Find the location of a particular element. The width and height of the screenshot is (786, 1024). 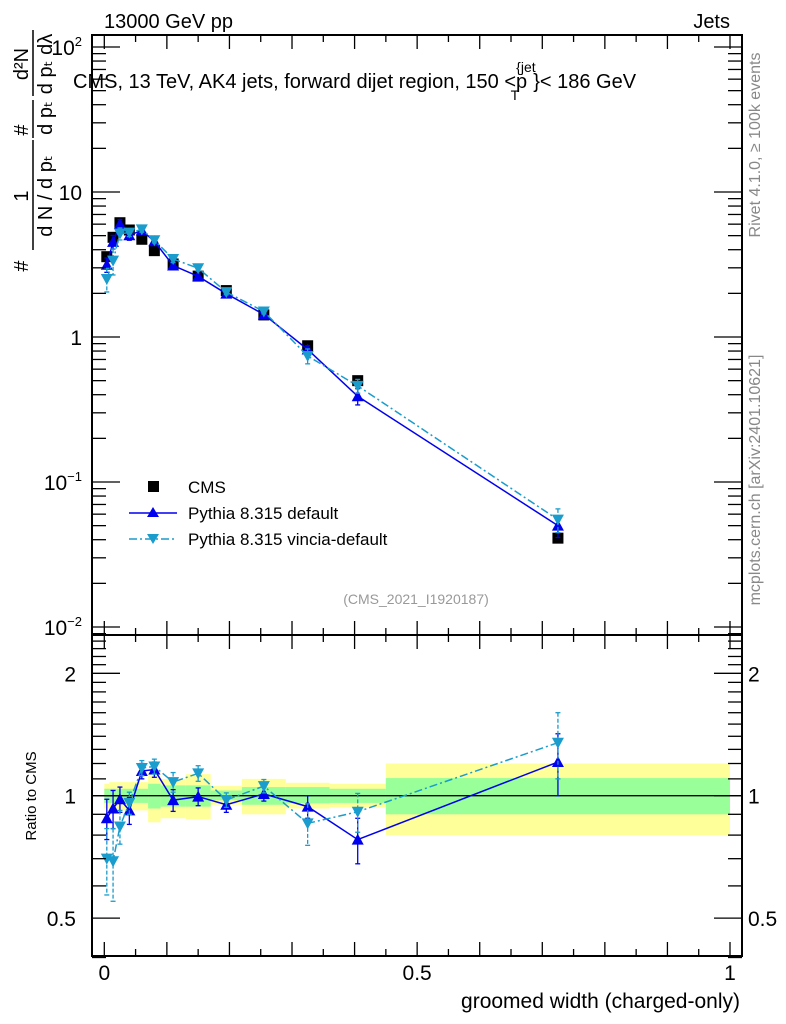

main-y-tick-label: 10⁻¹ is located at coordinates (63, 482).